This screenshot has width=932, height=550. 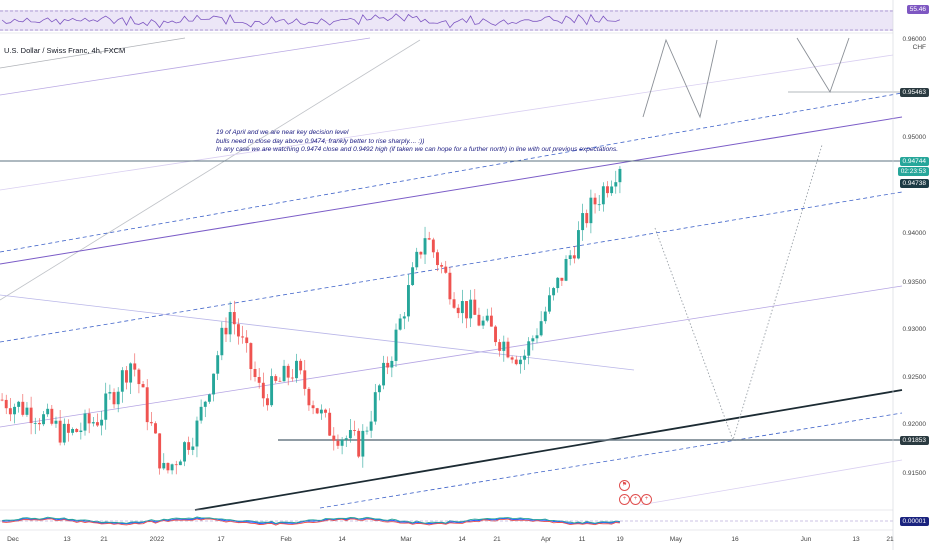 I want to click on time-label: 16, so click(x=735, y=539).